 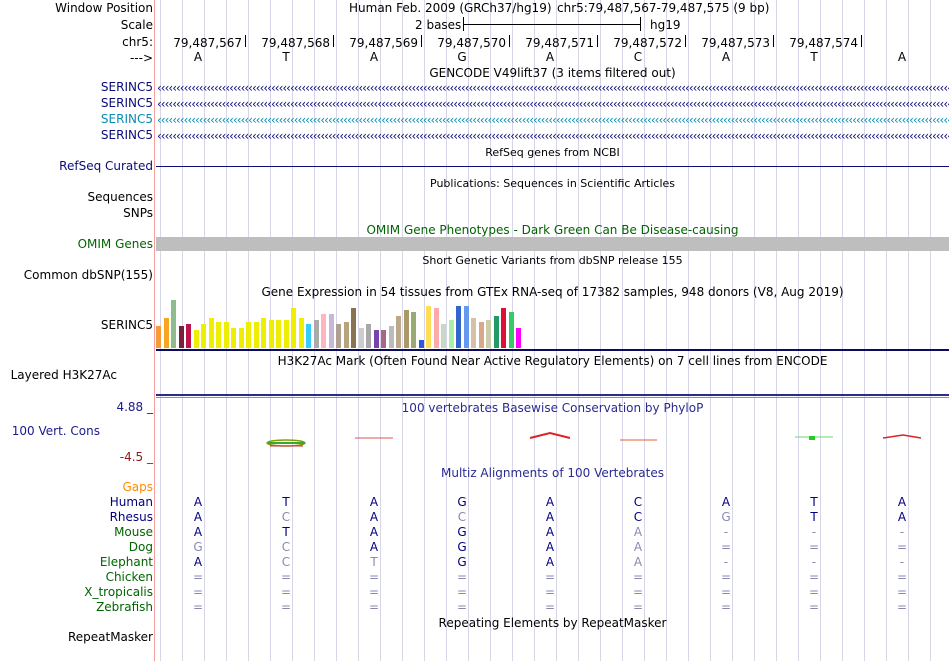 I want to click on gtex-bar-chart, so click(x=346, y=324).